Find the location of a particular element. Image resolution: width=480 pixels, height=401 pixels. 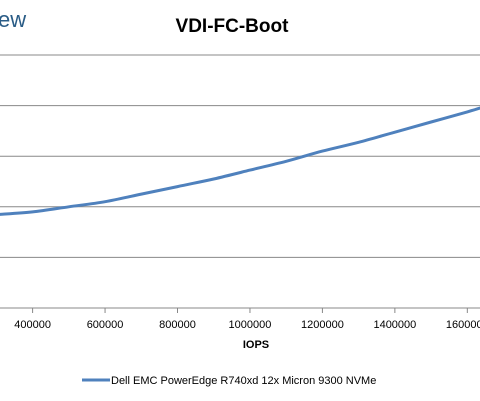

x-tick-label: 1600000 is located at coordinates (463, 325).